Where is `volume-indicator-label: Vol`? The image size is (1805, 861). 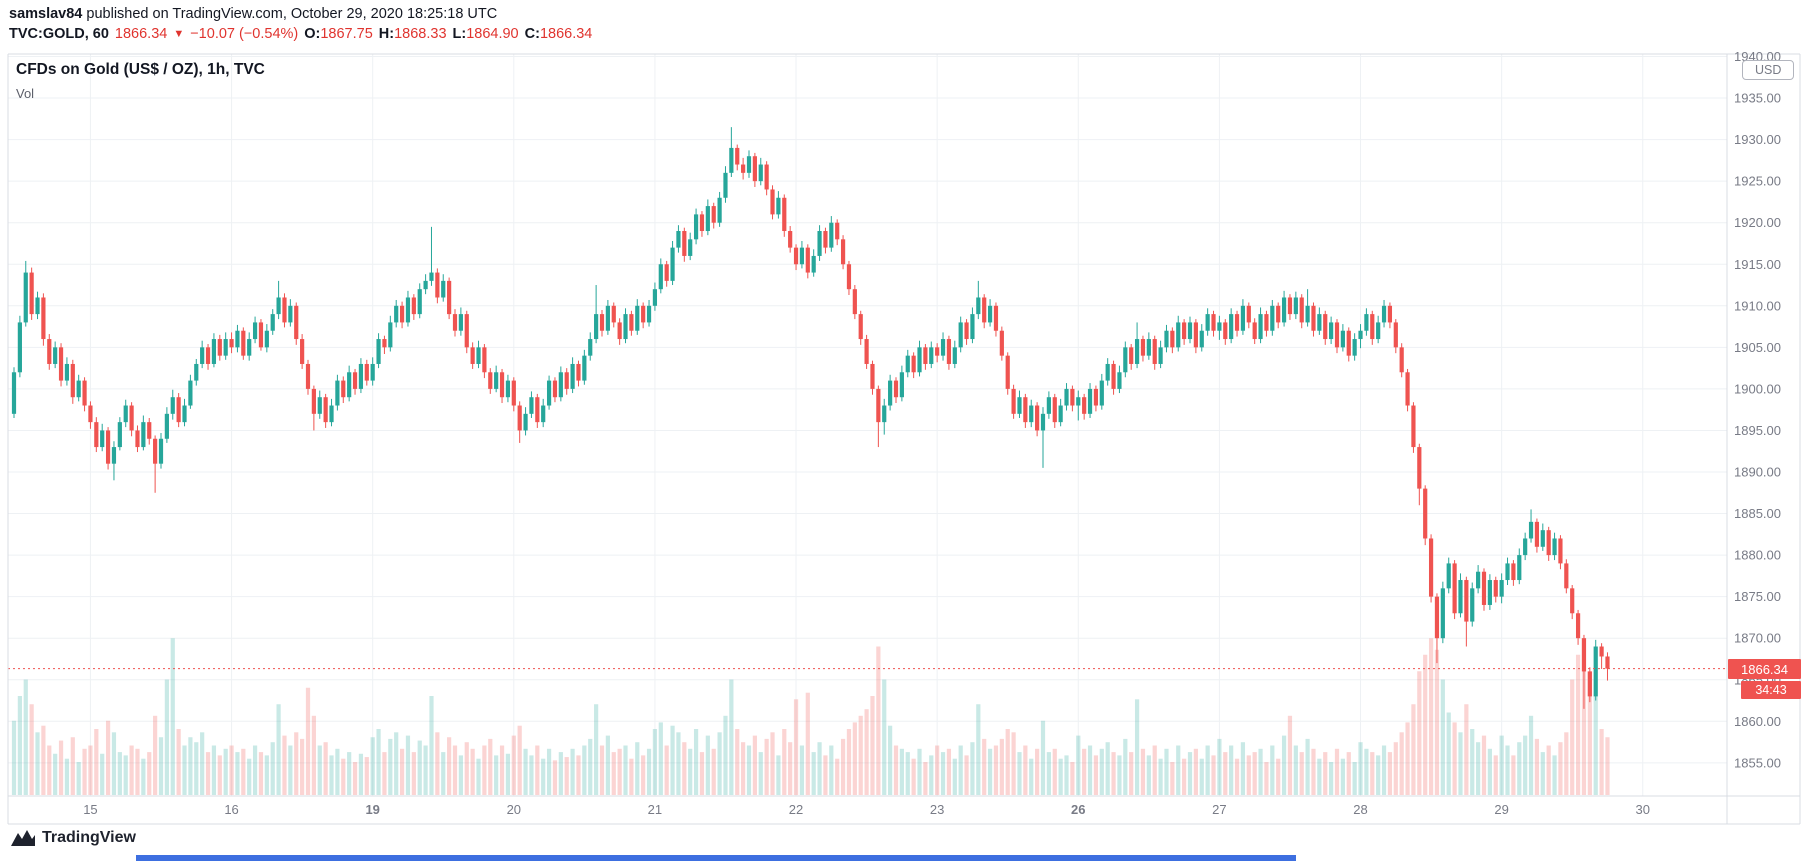 volume-indicator-label: Vol is located at coordinates (25, 93).